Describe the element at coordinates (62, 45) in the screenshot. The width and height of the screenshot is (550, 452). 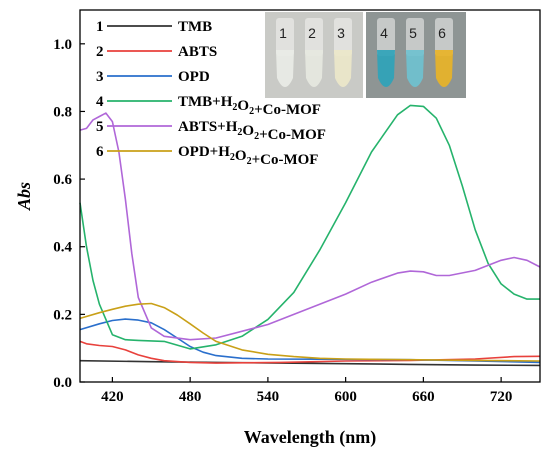
I see `y-tick-label: 1.0` at that location.